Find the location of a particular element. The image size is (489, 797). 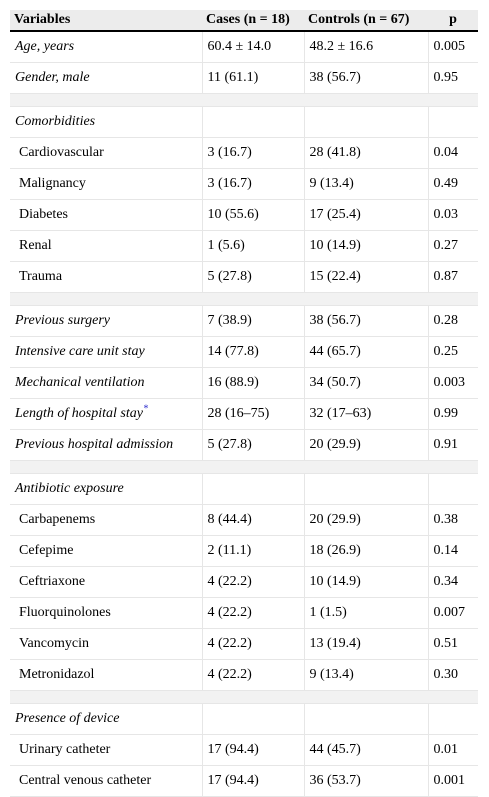

section-header-row: Presence of device is located at coordinates (244, 719).